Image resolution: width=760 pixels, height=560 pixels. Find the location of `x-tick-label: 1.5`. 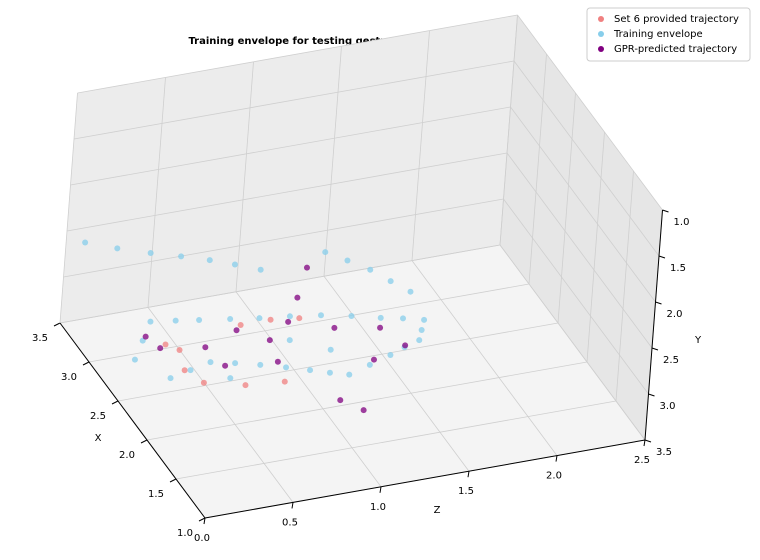

x-tick-label: 1.5 is located at coordinates (156, 494).